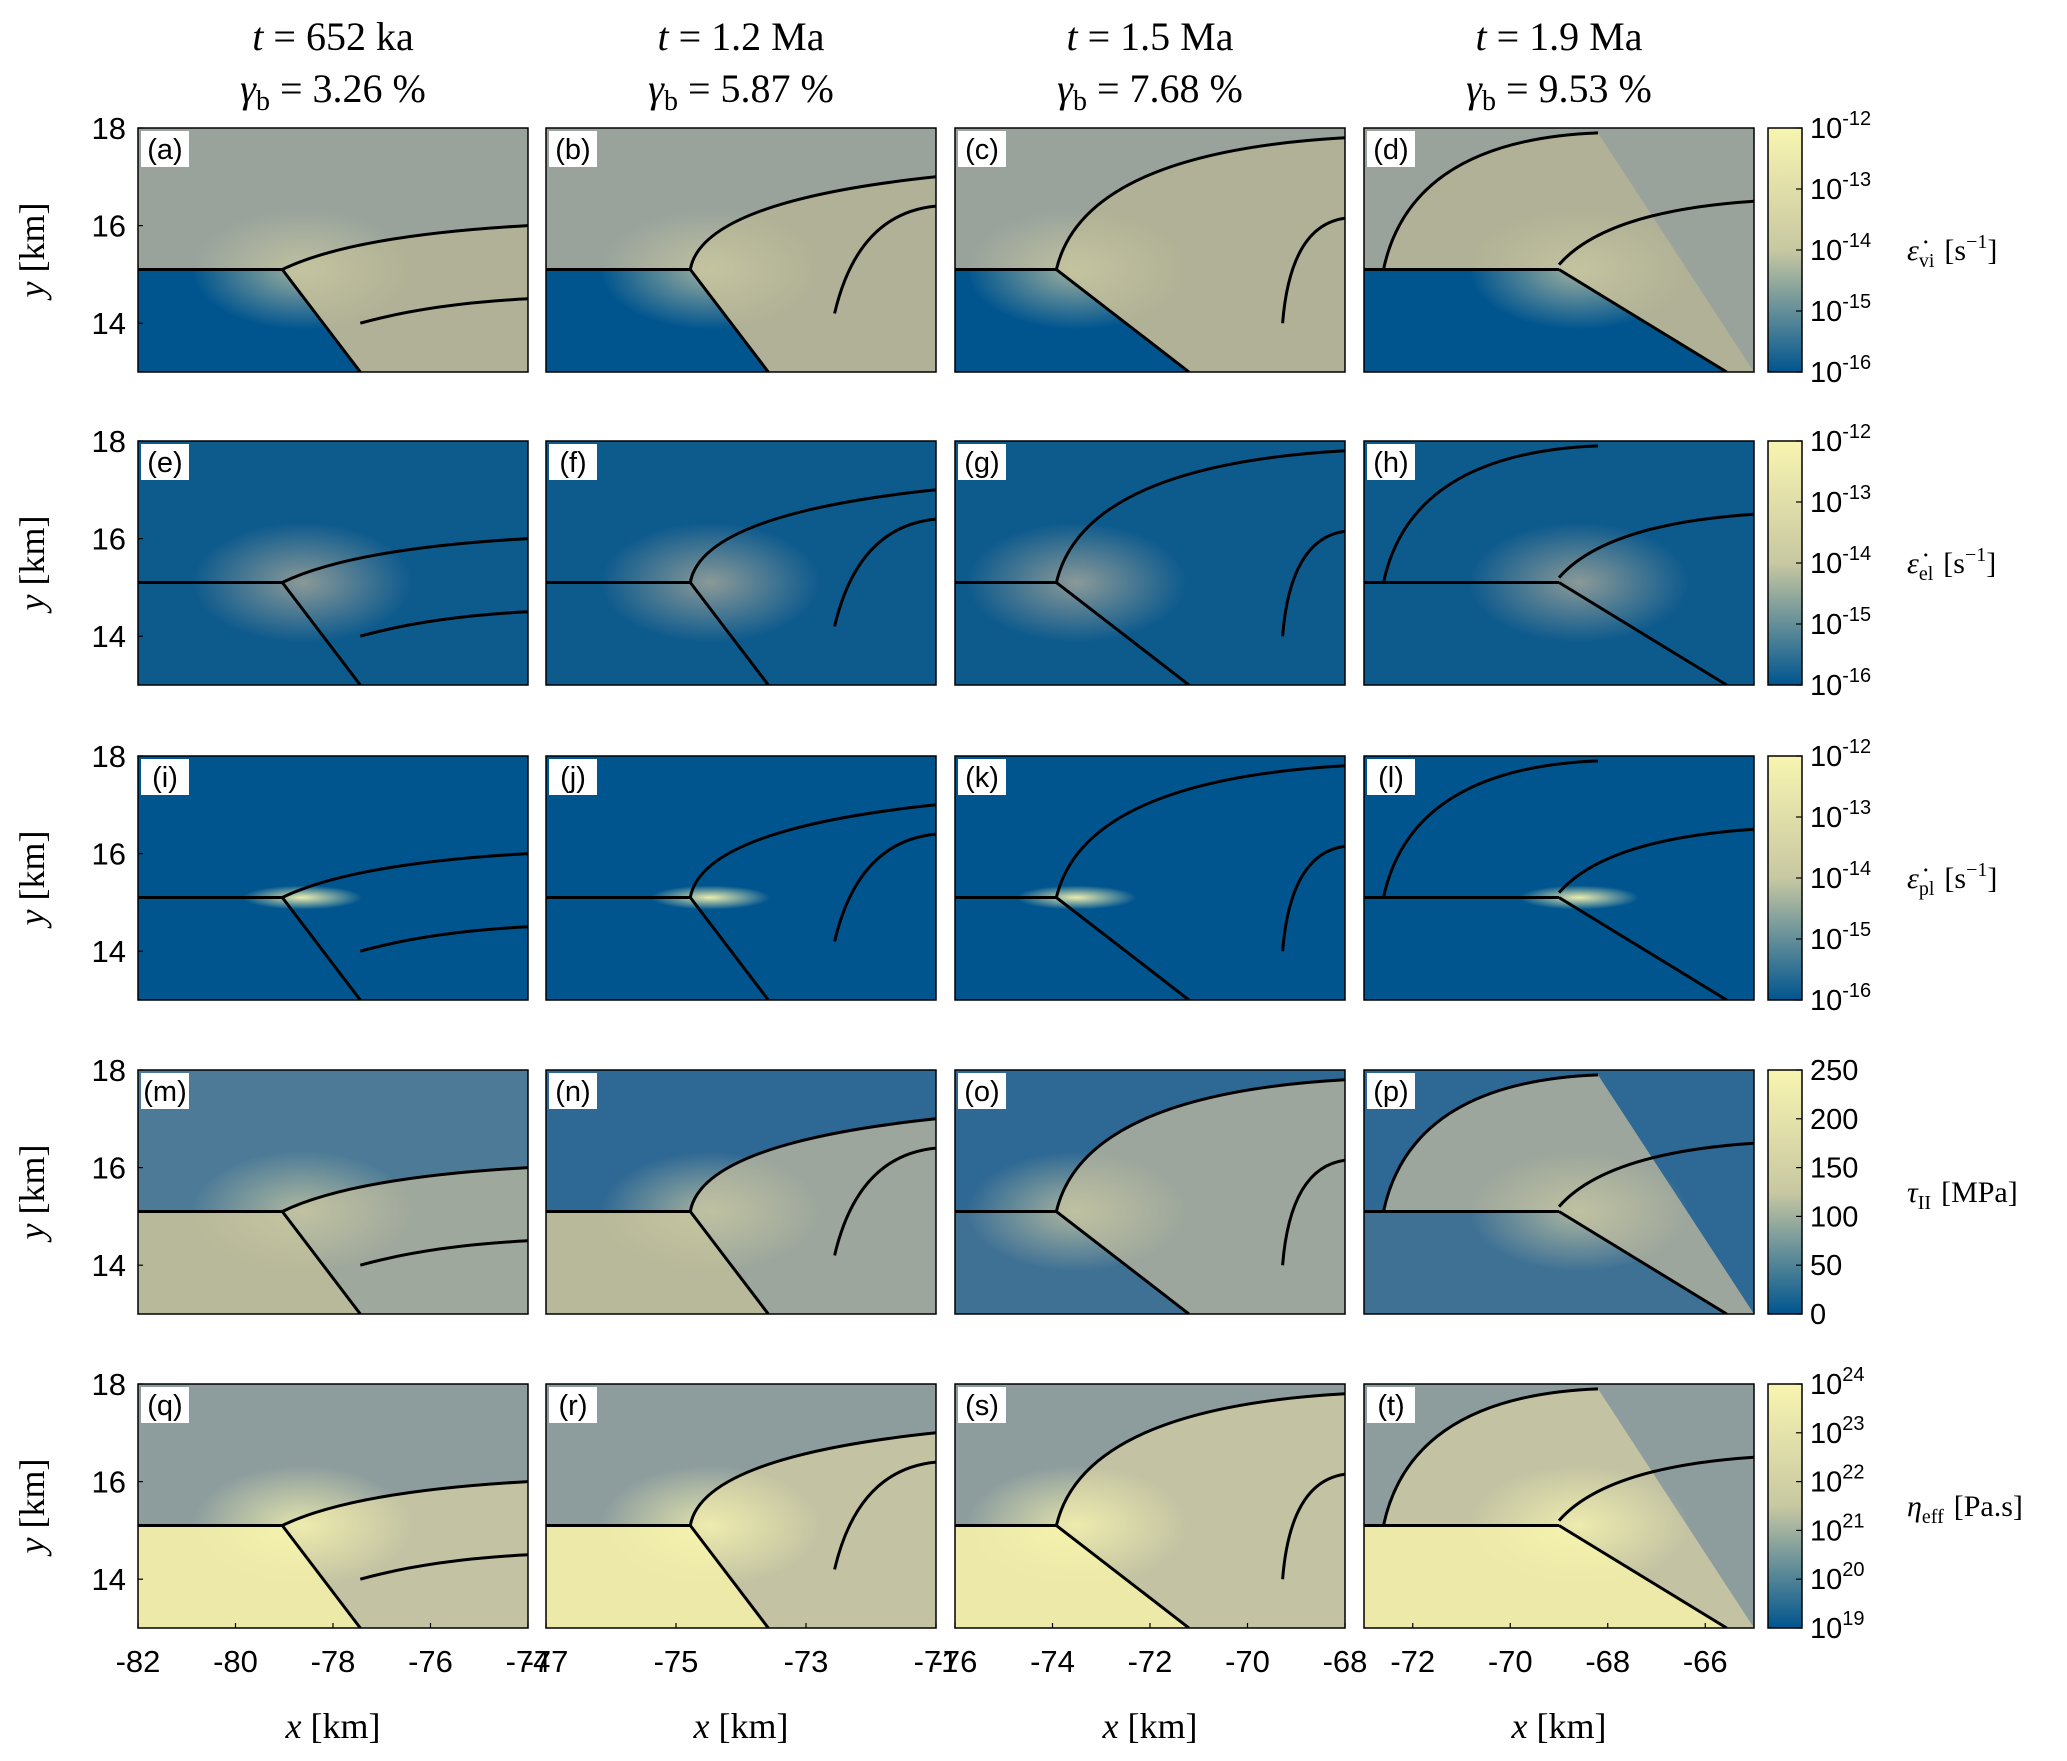 This screenshot has height=1761, width=2067. Describe the element at coordinates (164, 150) in the screenshot. I see `panel-label: (a)` at that location.